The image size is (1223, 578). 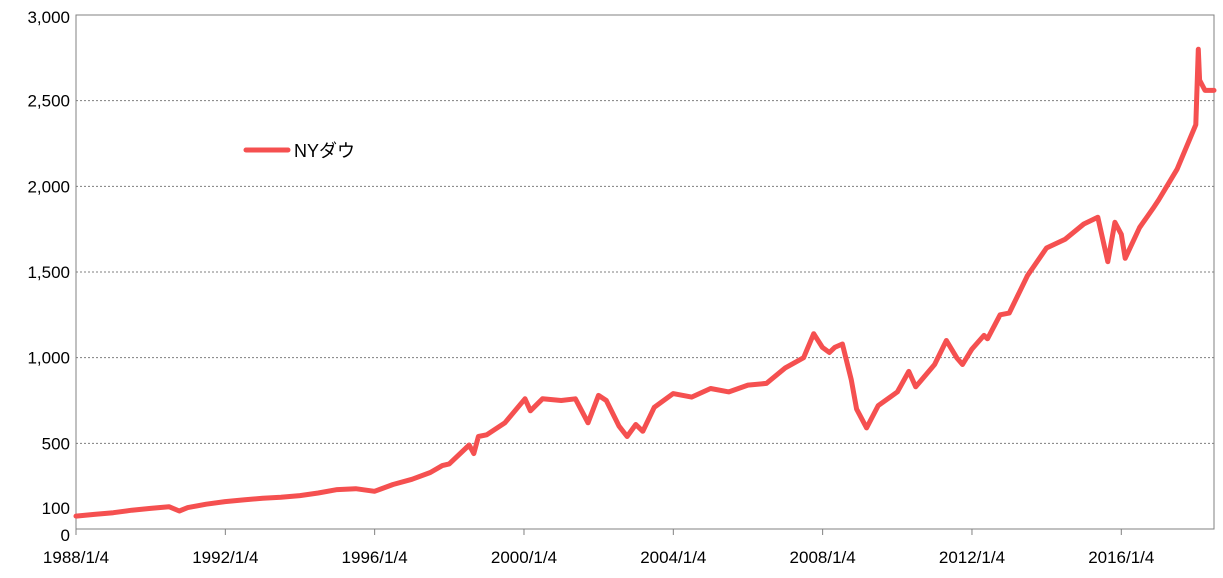 What do you see at coordinates (972, 557) in the screenshot?
I see `x-tick-label: 2012/1/4` at bounding box center [972, 557].